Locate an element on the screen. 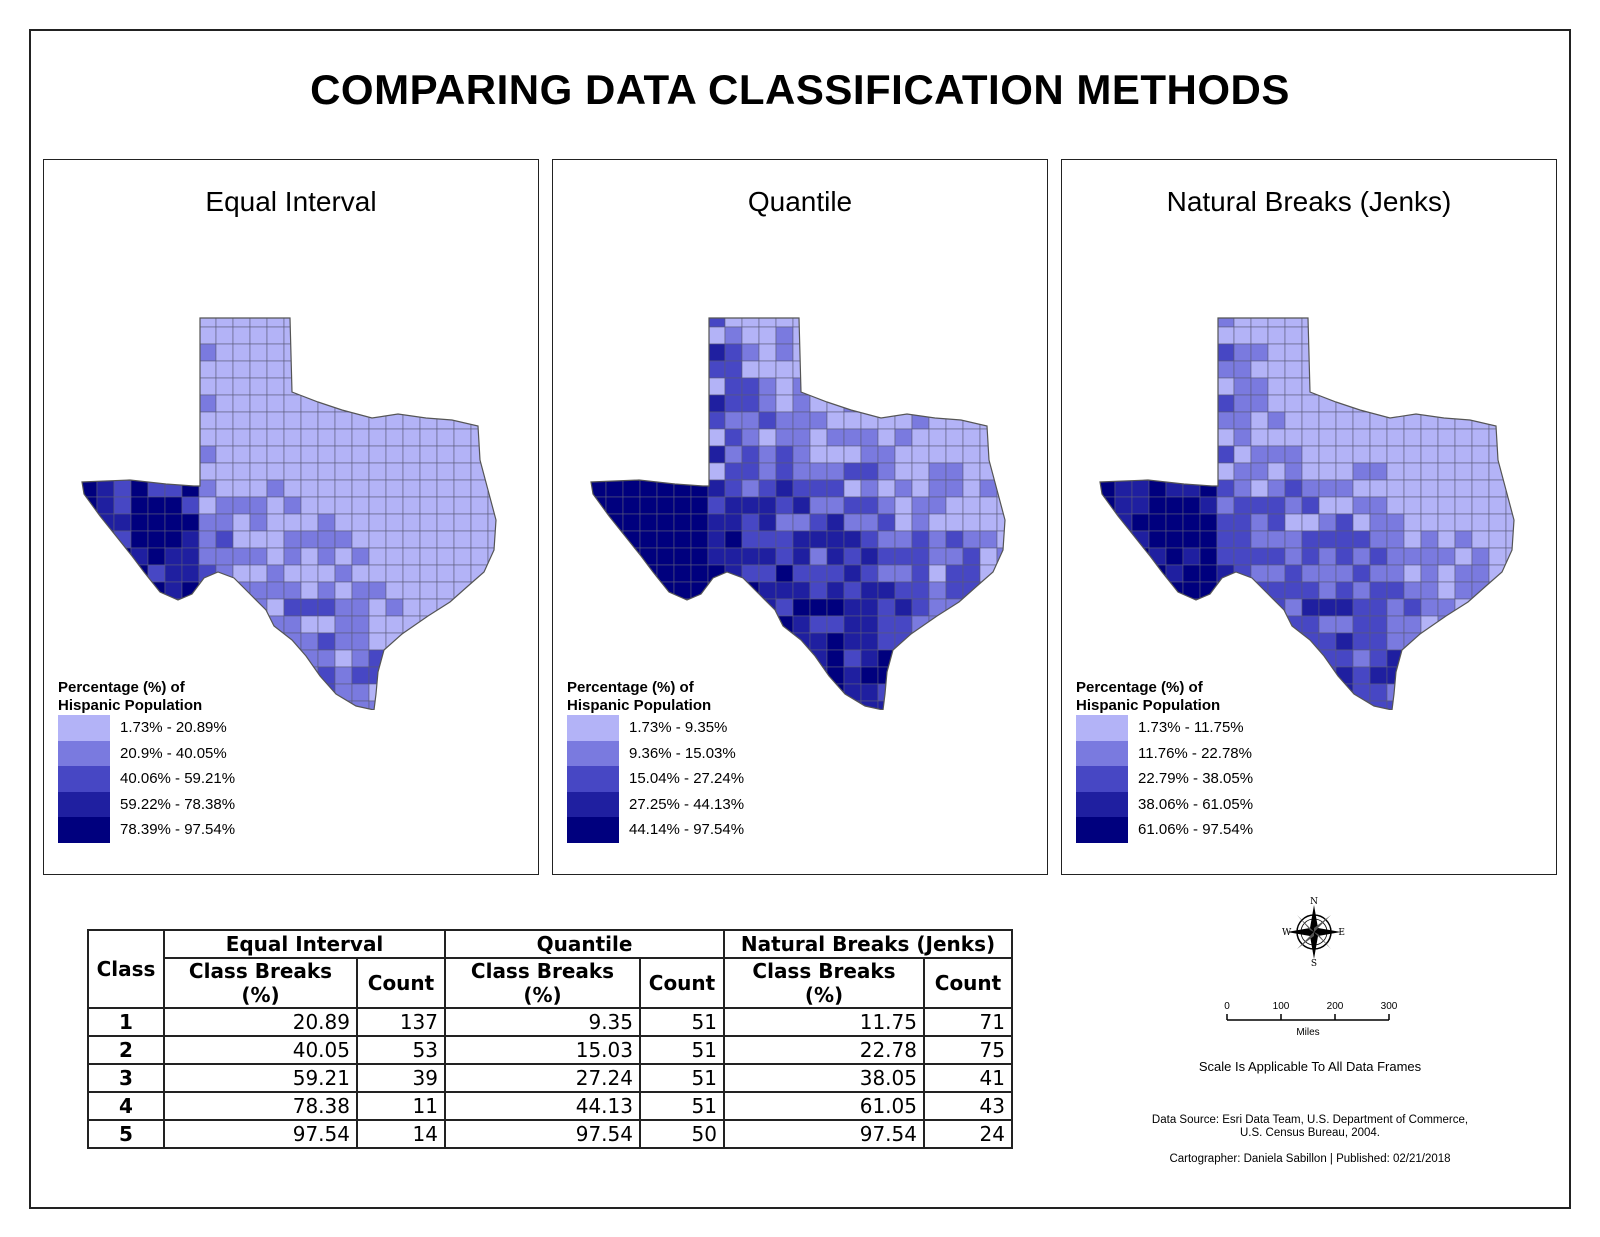  group-header-quantile: Quantile is located at coordinates (584, 944).